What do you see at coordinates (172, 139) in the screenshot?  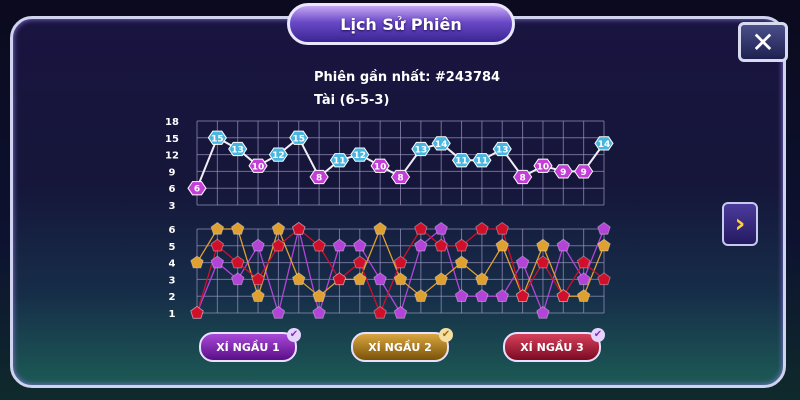 I see `y-tick-label: 15` at bounding box center [172, 139].